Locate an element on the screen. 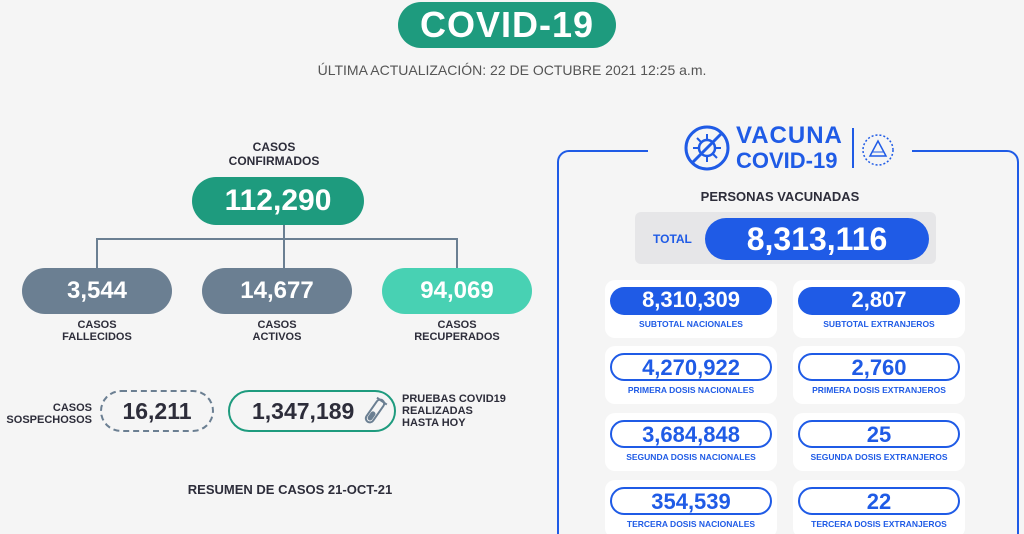 The width and height of the screenshot is (1024, 534). card-value: 4,270,922 is located at coordinates (691, 367).